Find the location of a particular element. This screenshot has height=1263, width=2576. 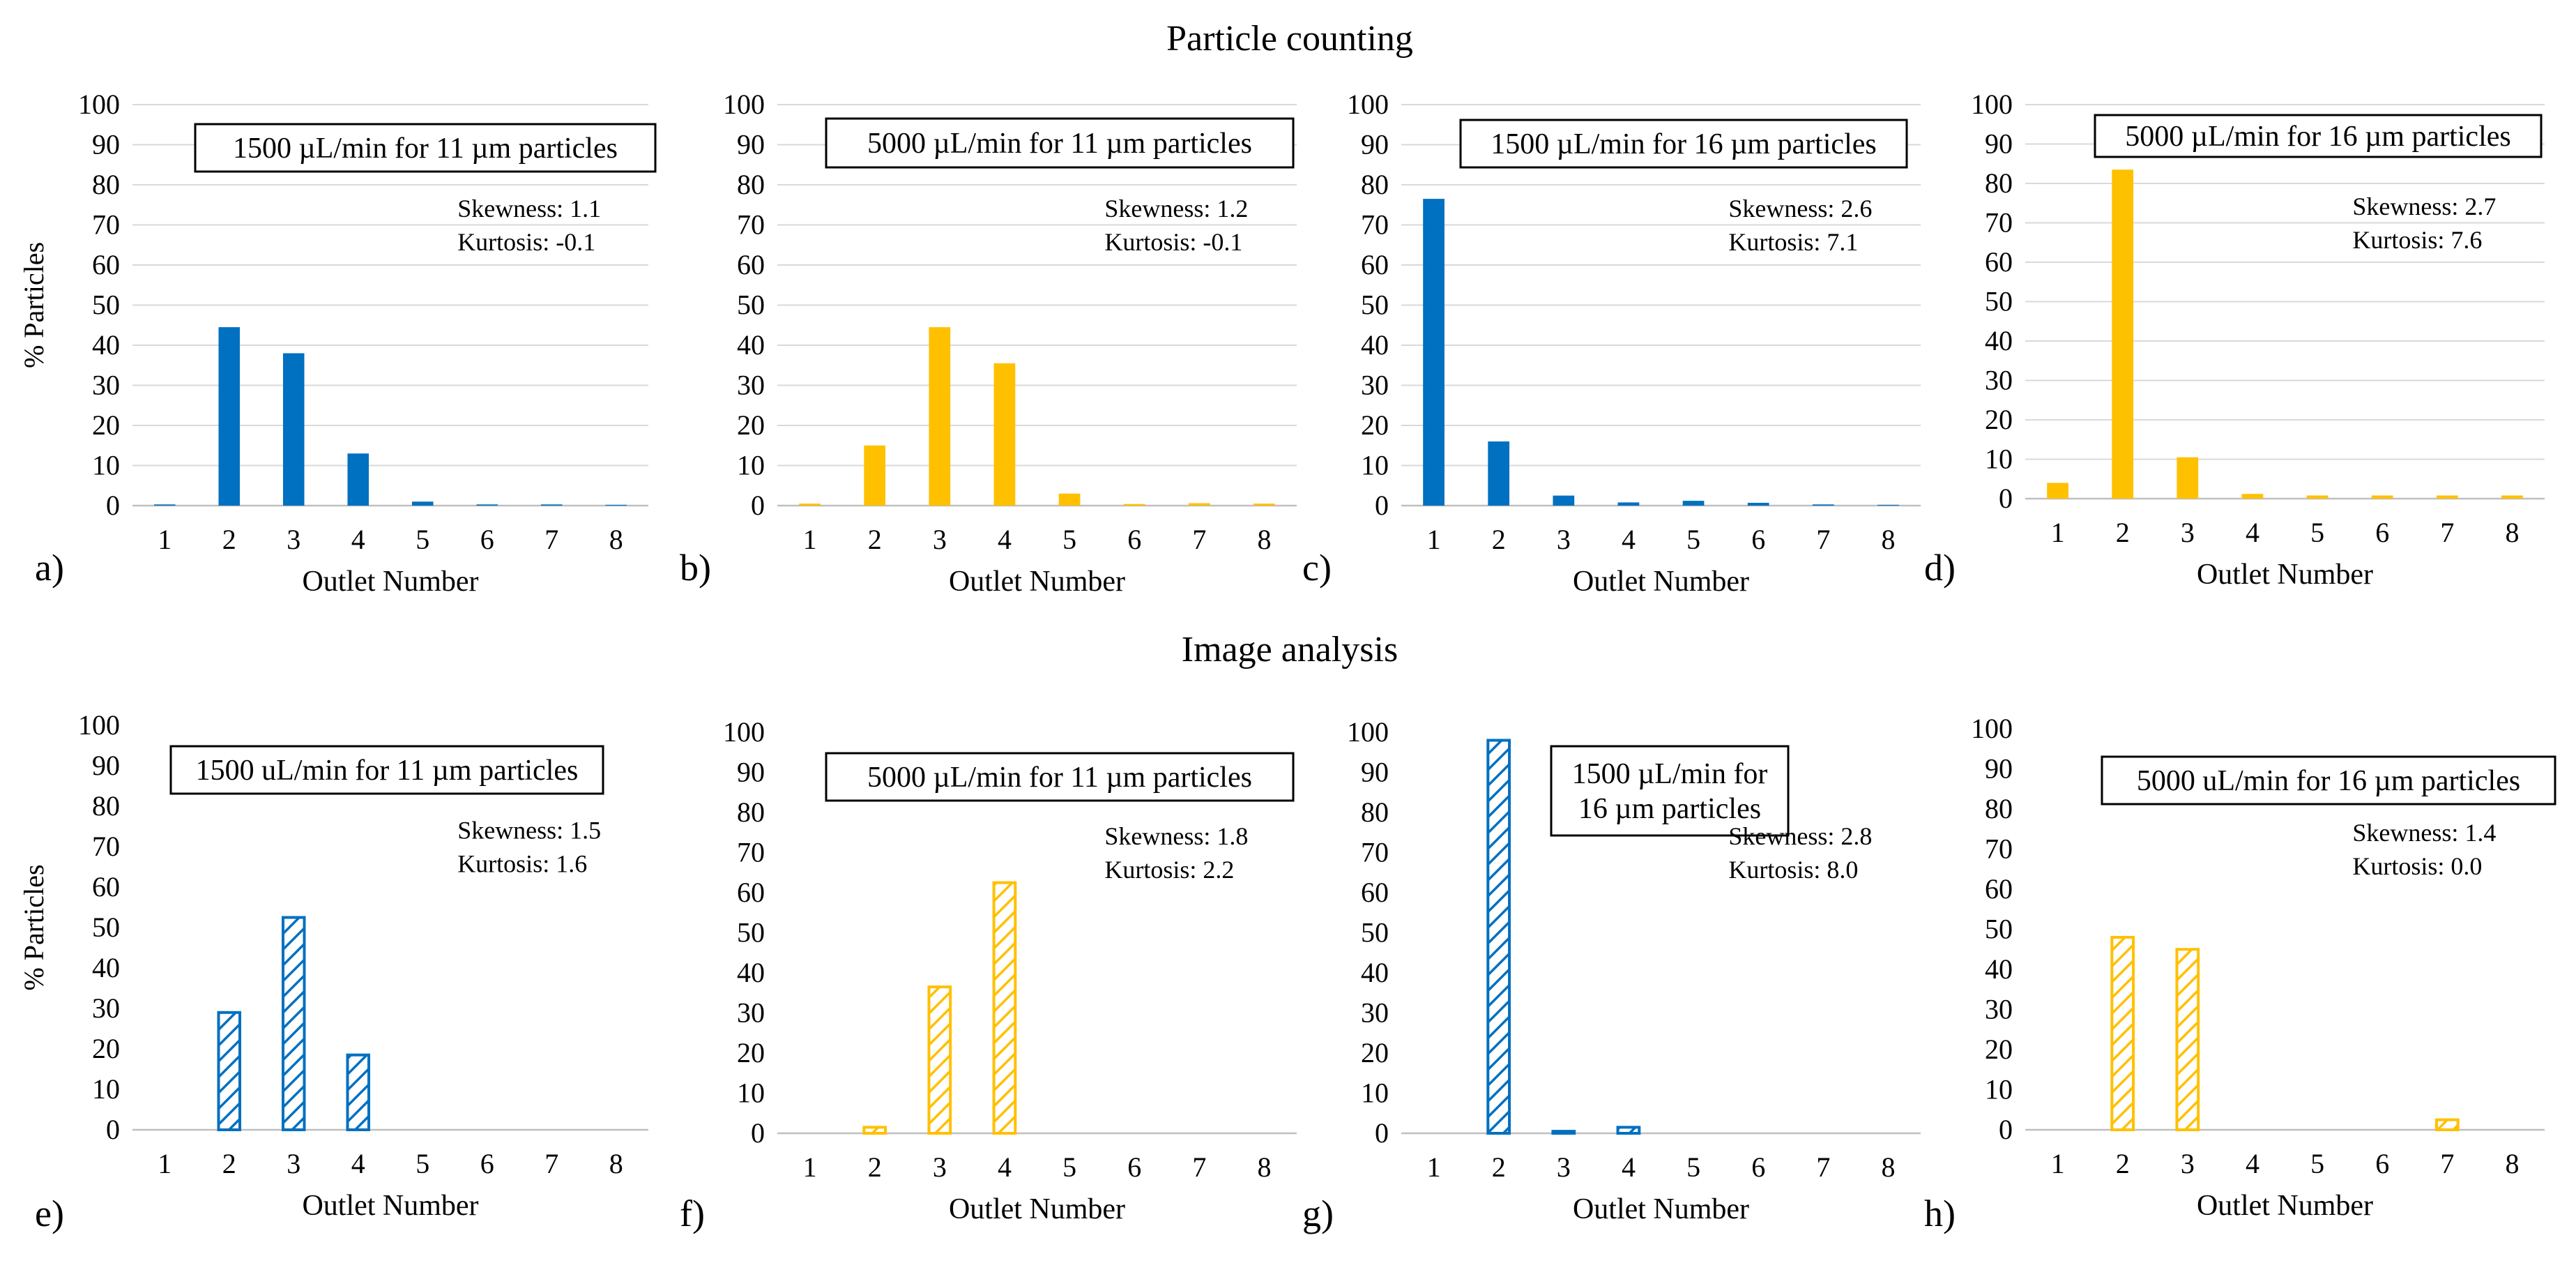

skewness-annotation: Skewness: 1.8 is located at coordinates (1176, 836).